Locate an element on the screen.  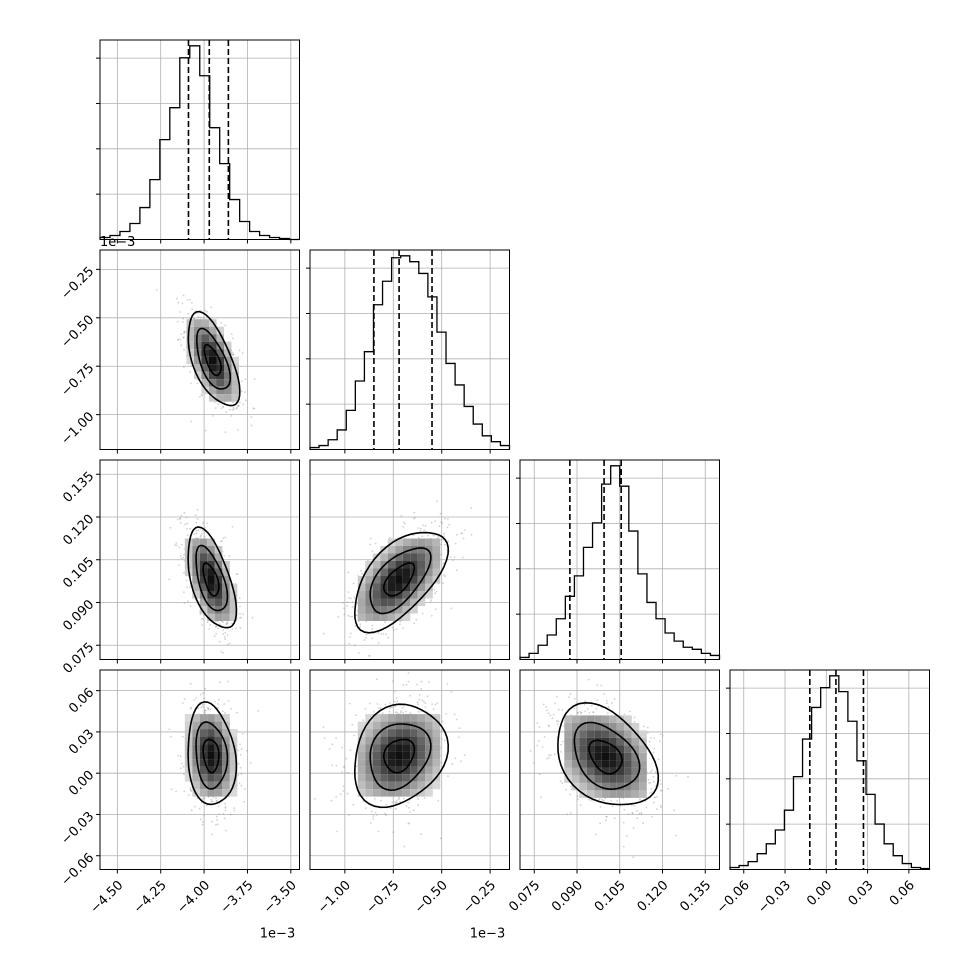
x-offset-label: 1e−3 is located at coordinates (277, 934).